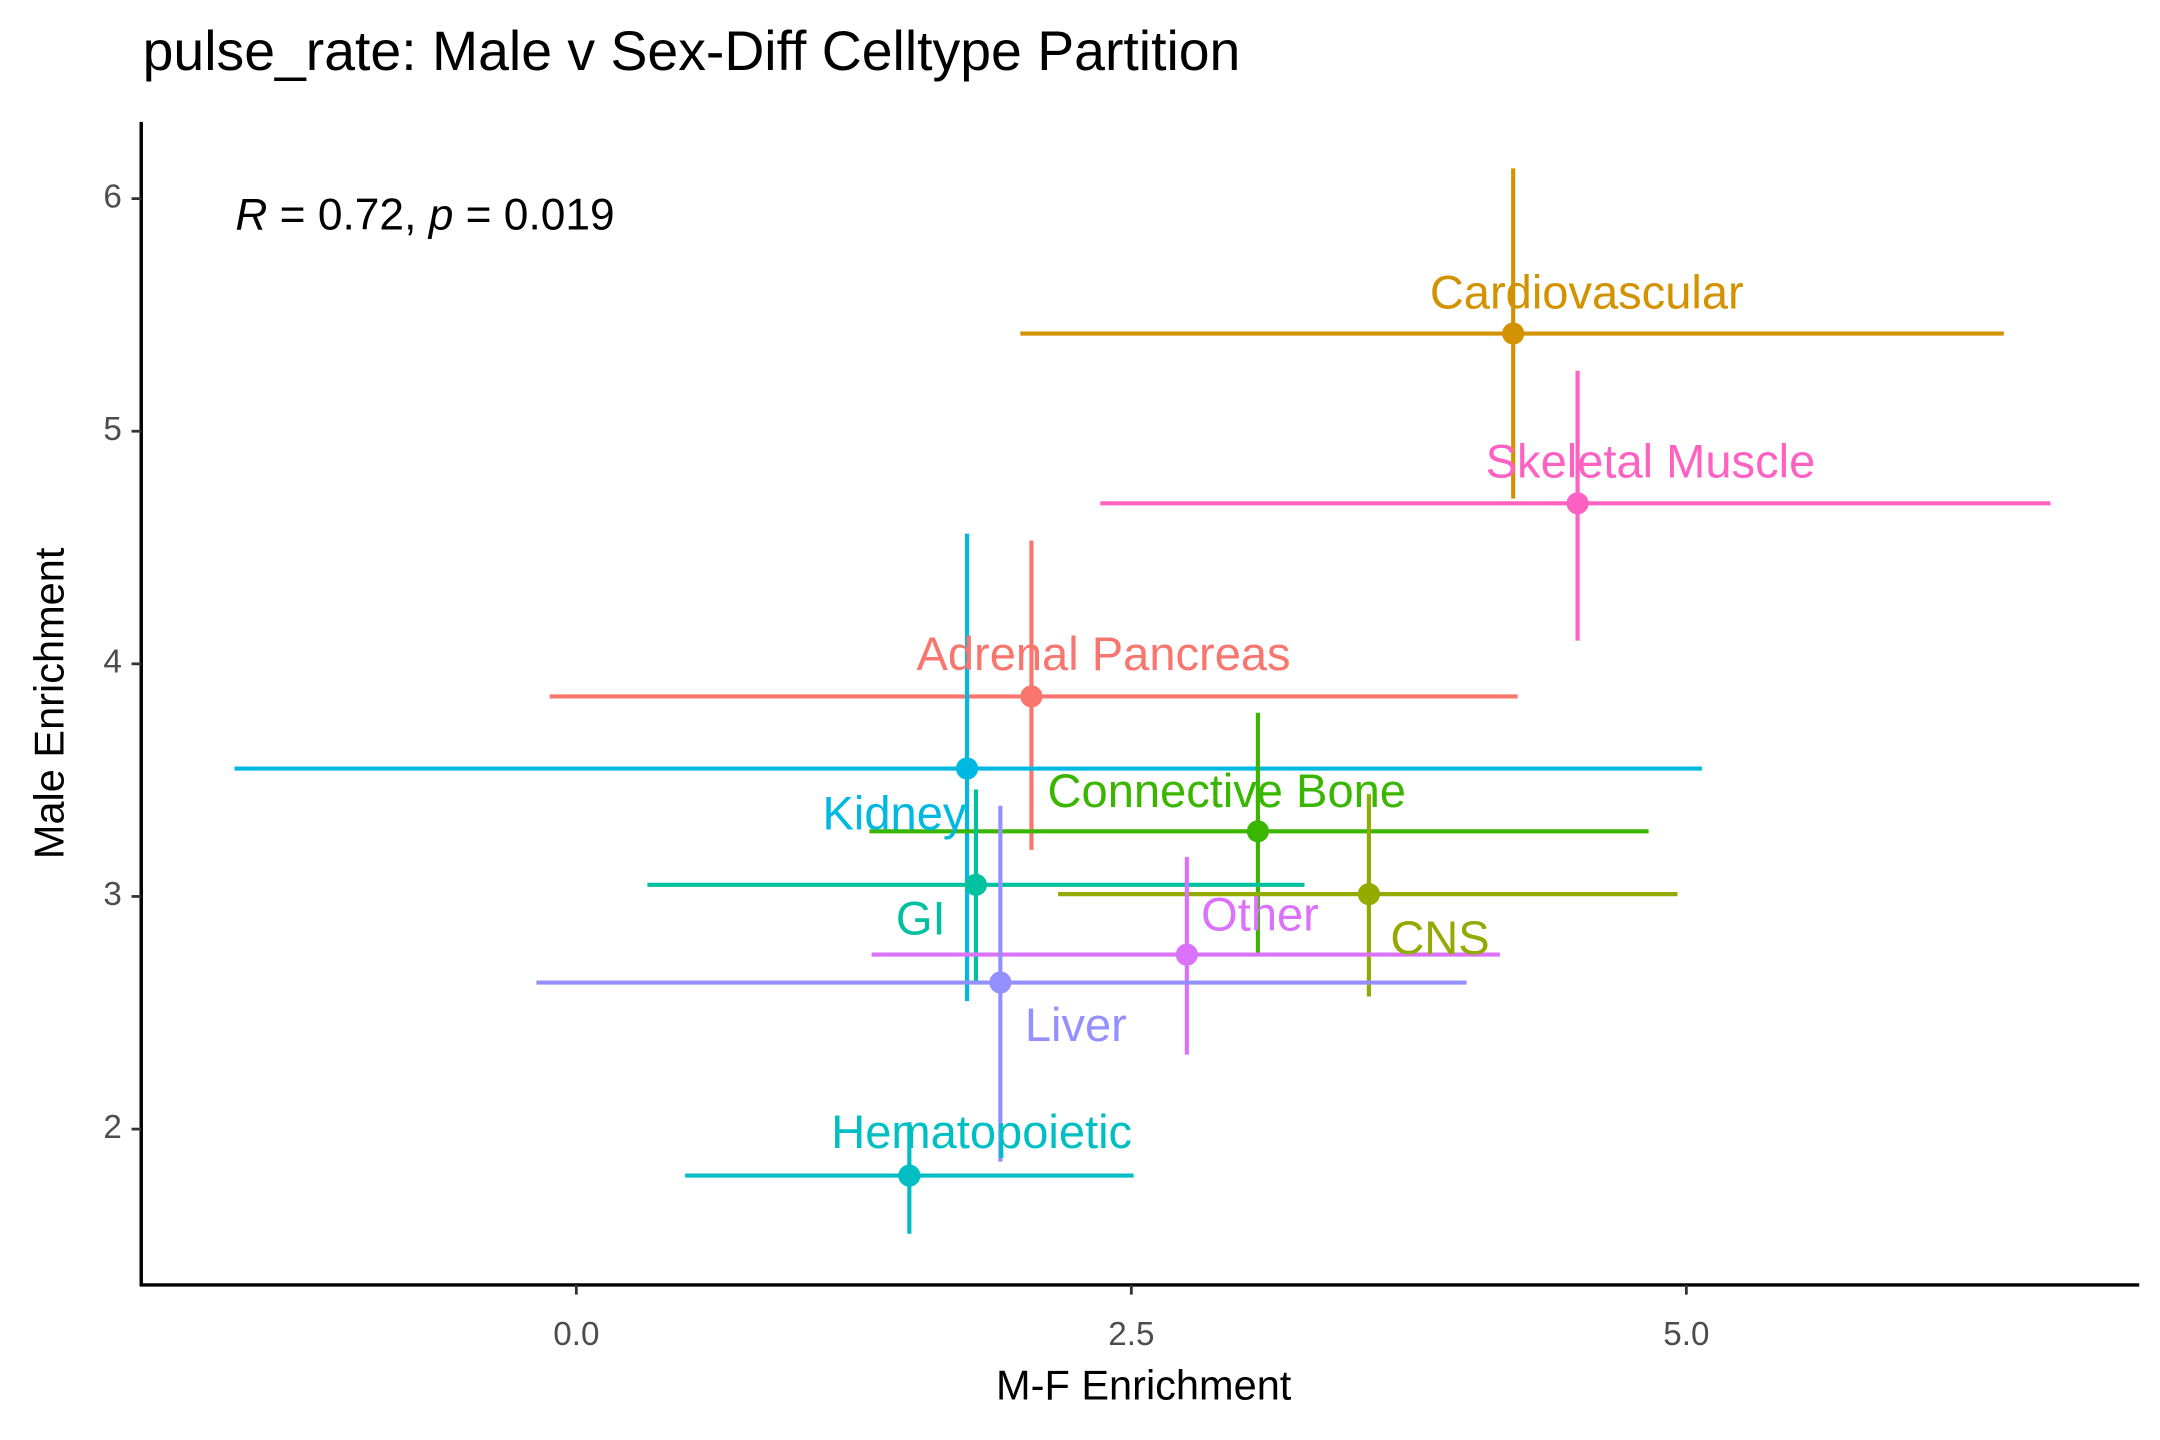 This screenshot has width=2160, height=1440. I want to click on y-tick-label: 2, so click(112, 1127).